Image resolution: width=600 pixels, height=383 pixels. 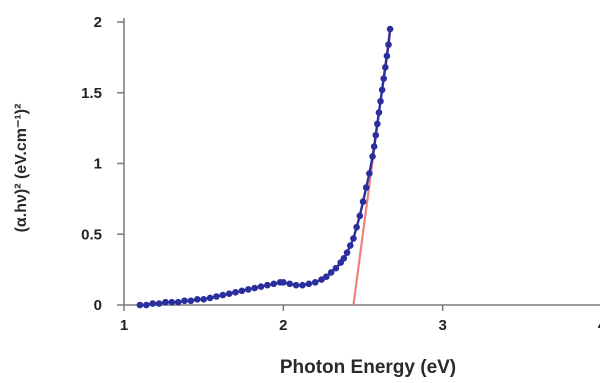 What do you see at coordinates (21, 168) in the screenshot?
I see `y-axis-title: (α.hν)² (eV.cm⁻¹)²` at bounding box center [21, 168].